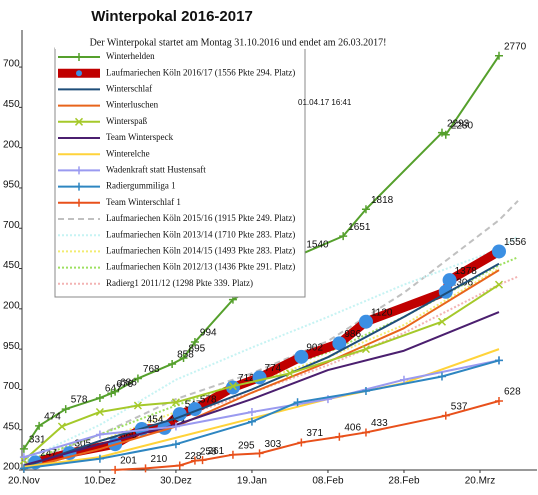  I want to click on series-line, so click(307, 435).